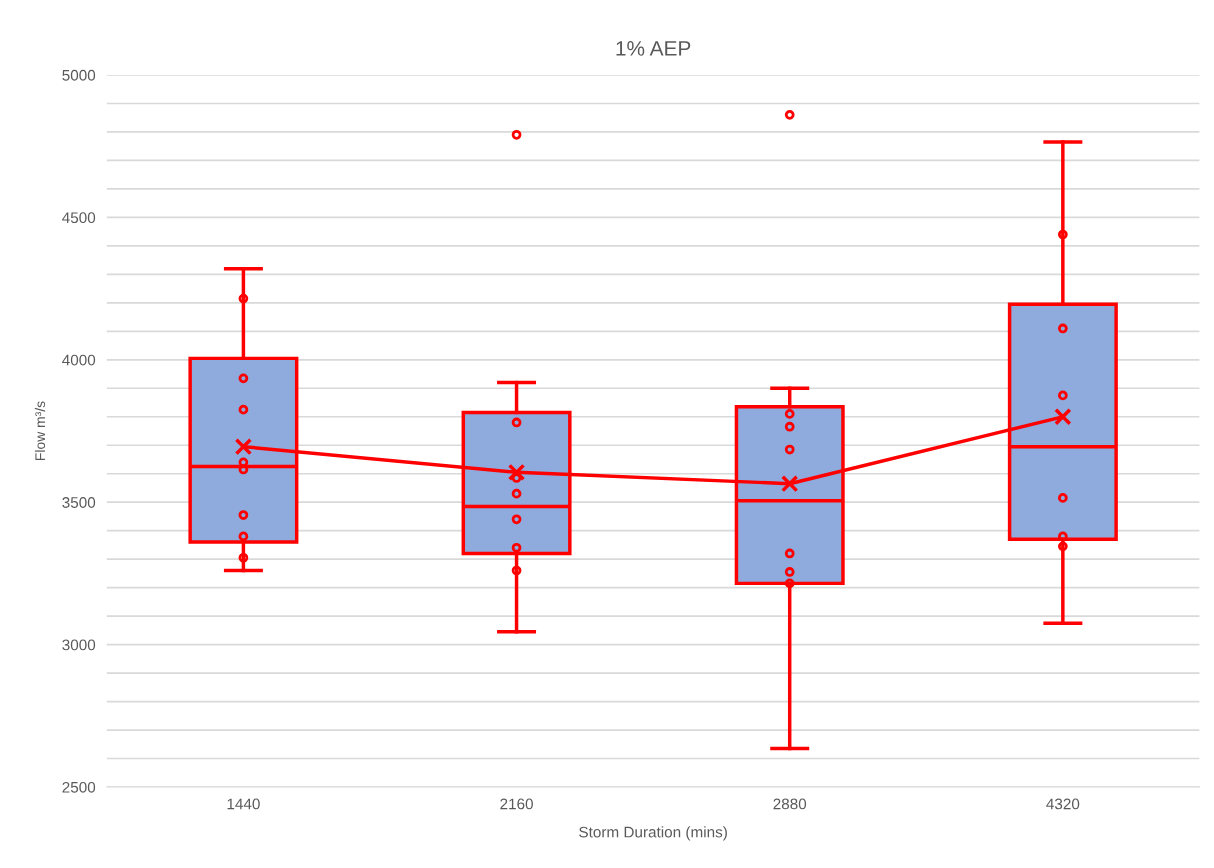  I want to click on y-tick-label: 5000, so click(79, 75).